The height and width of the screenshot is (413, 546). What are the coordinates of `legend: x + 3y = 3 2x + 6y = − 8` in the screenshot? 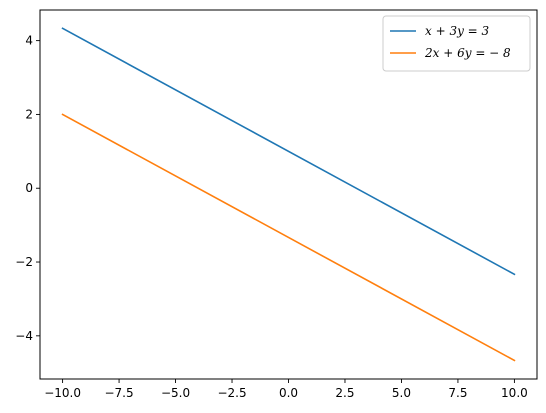 It's located at (456, 43).